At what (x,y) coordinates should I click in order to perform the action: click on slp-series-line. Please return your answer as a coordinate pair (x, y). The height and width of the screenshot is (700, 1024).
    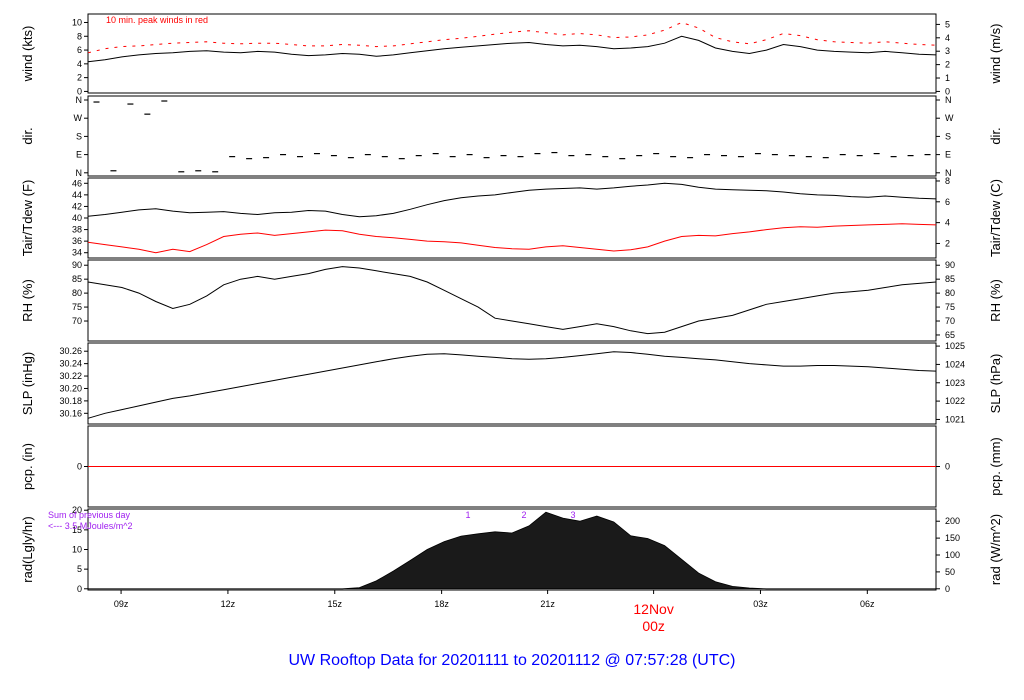
    Looking at the image, I should click on (512, 385).